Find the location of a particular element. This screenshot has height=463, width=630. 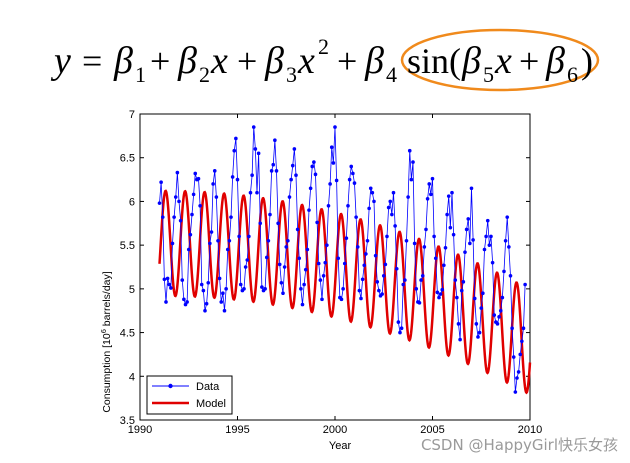

y-axis-label: Consumption [106 barrels/day] is located at coordinates (106, 341).